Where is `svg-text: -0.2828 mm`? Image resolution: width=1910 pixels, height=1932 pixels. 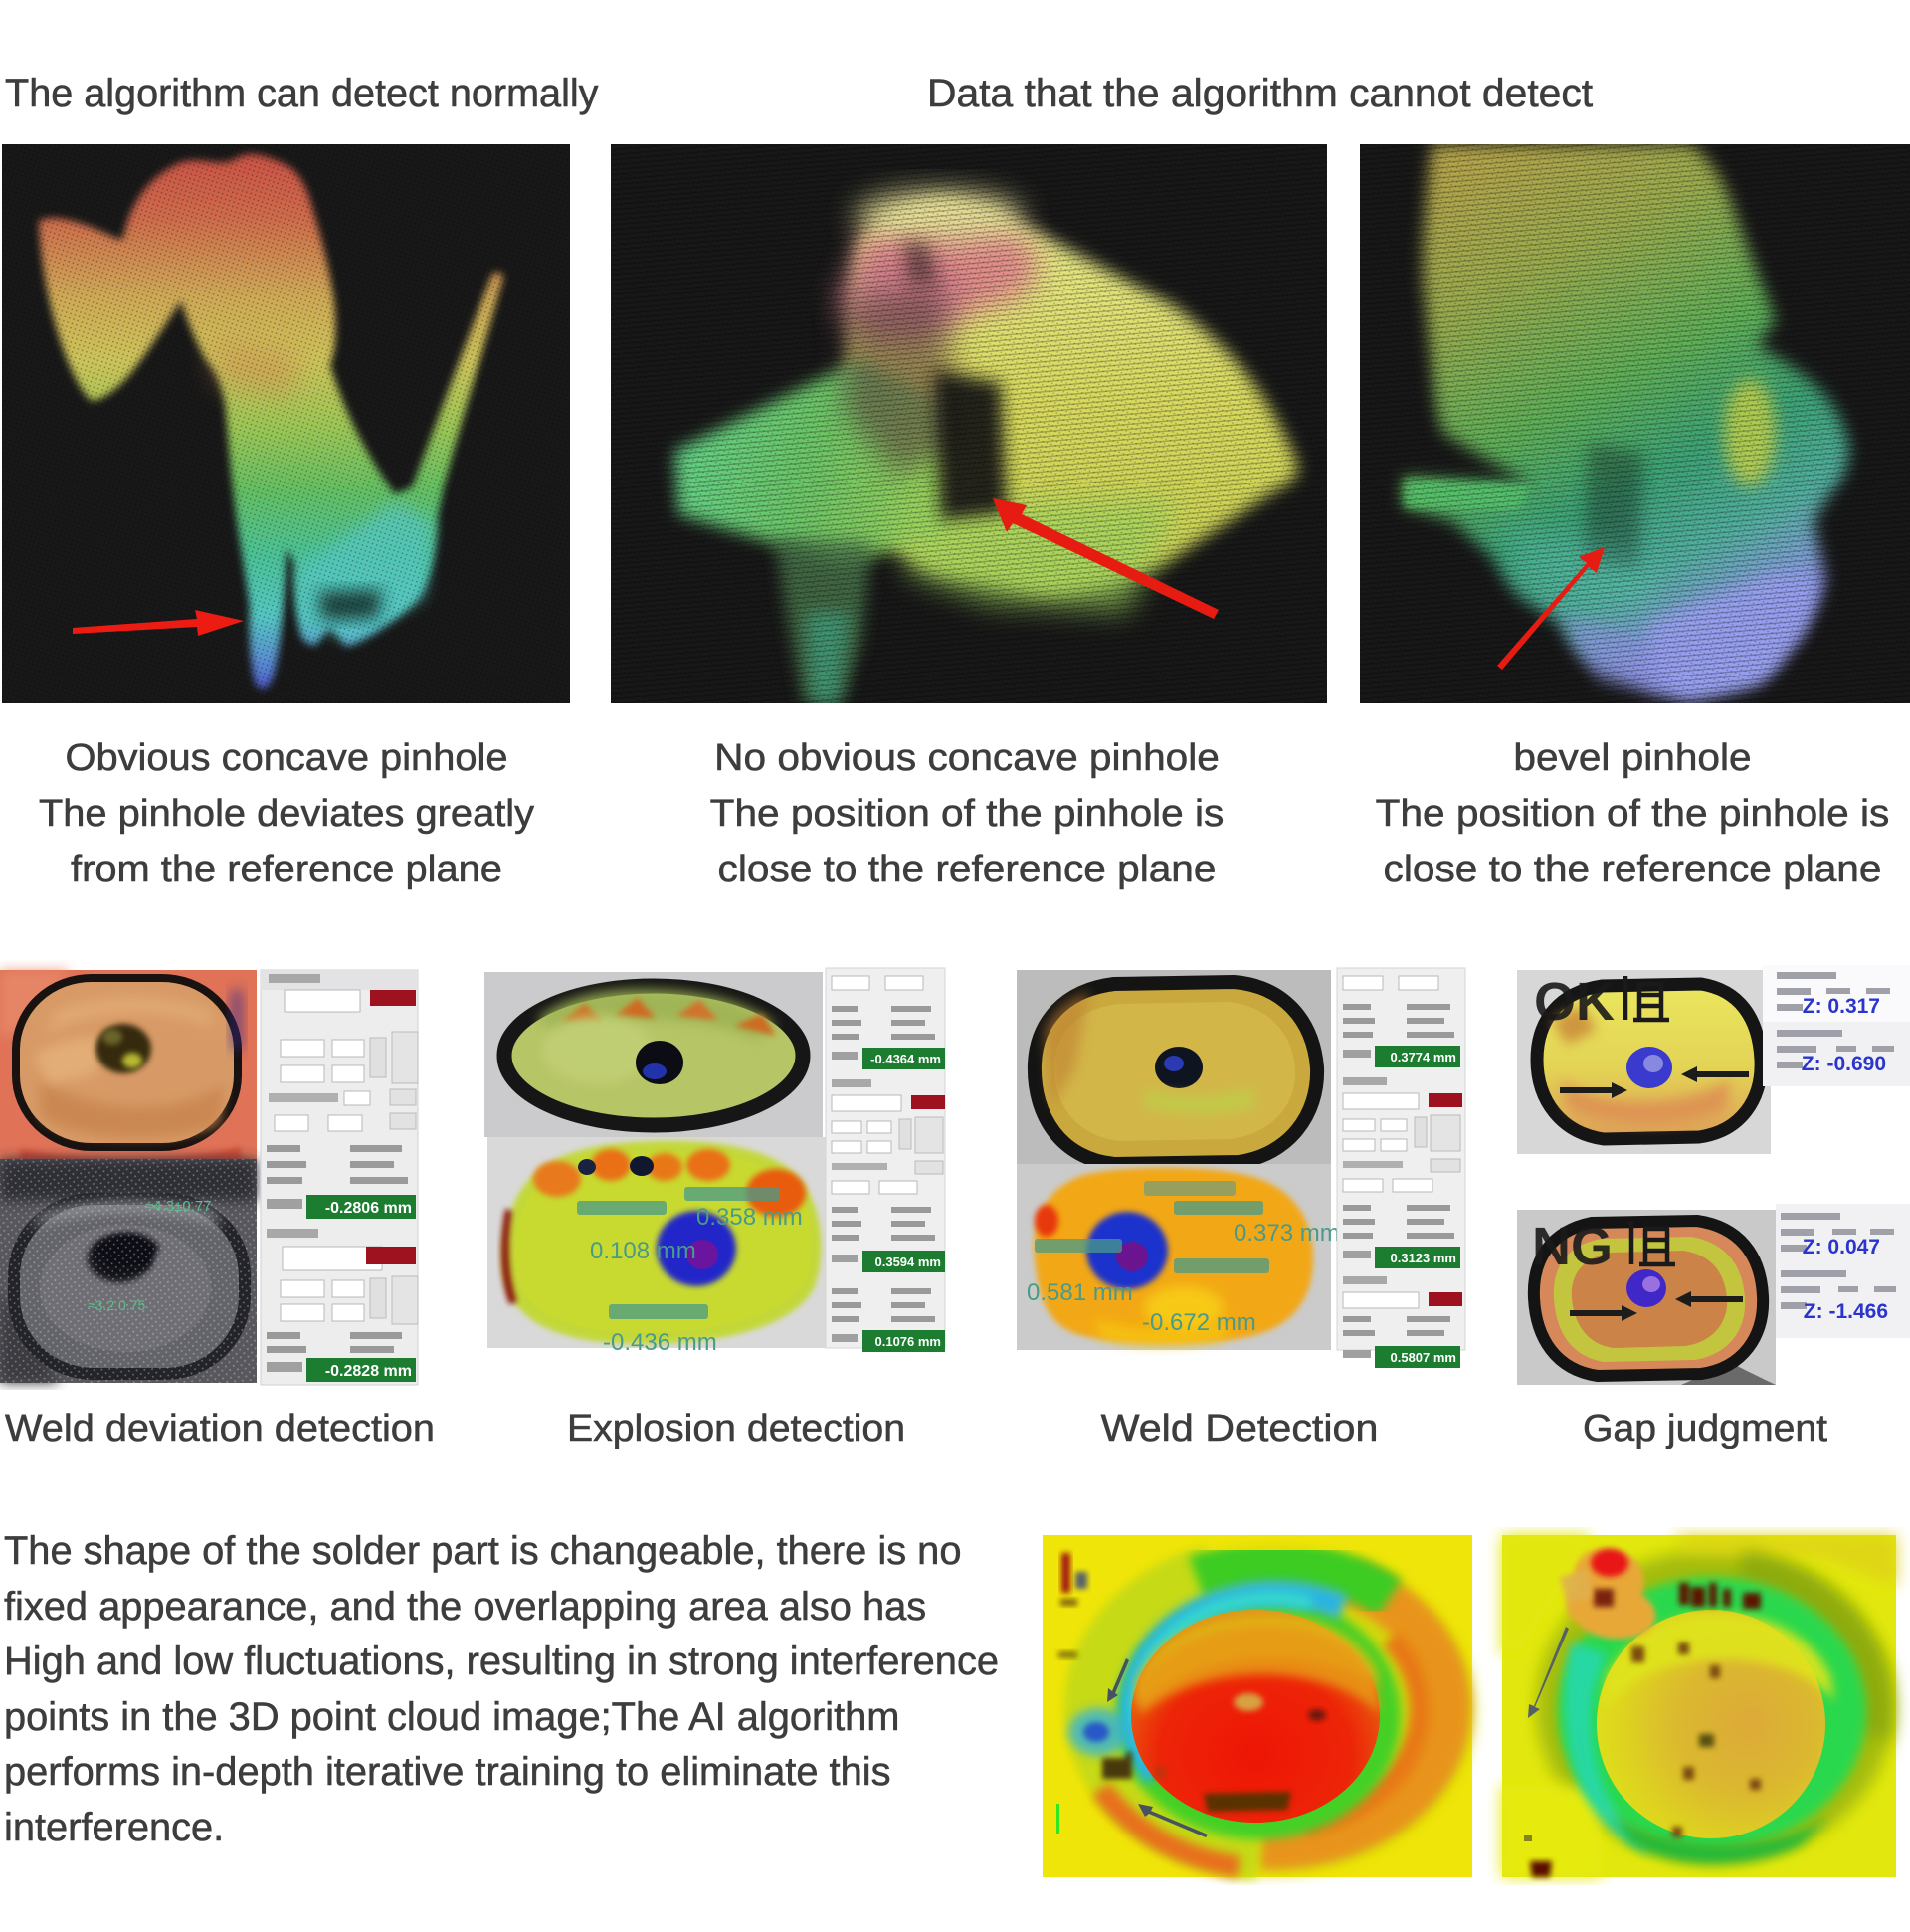 svg-text: -0.2828 mm is located at coordinates (368, 1371).